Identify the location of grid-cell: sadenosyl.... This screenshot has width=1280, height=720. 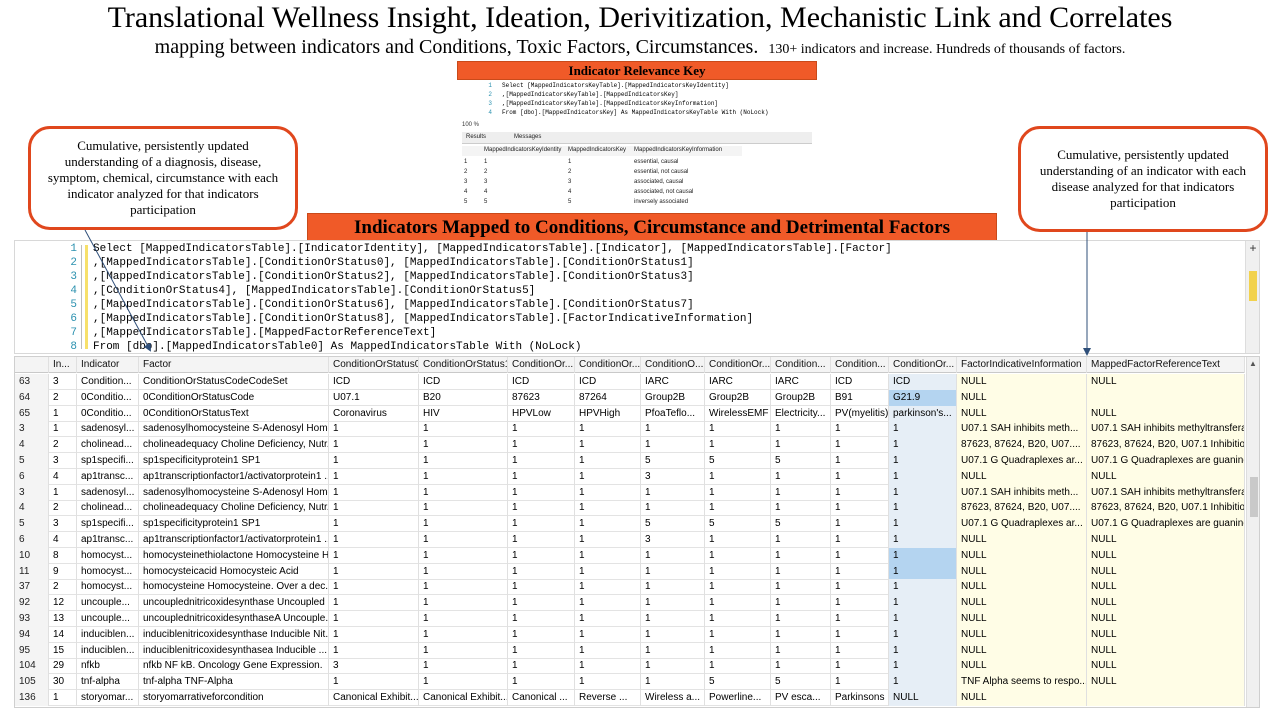
(108, 429).